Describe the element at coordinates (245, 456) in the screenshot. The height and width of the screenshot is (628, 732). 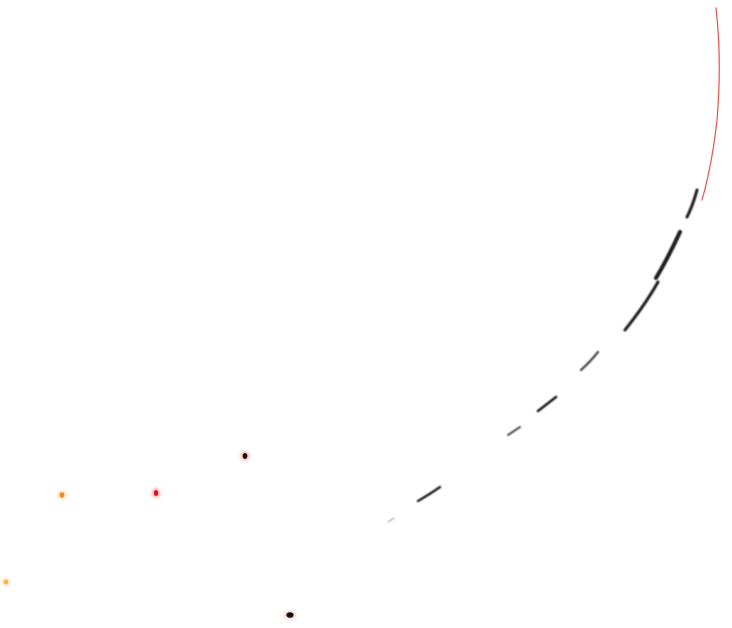
I see `spot-black-upper` at that location.